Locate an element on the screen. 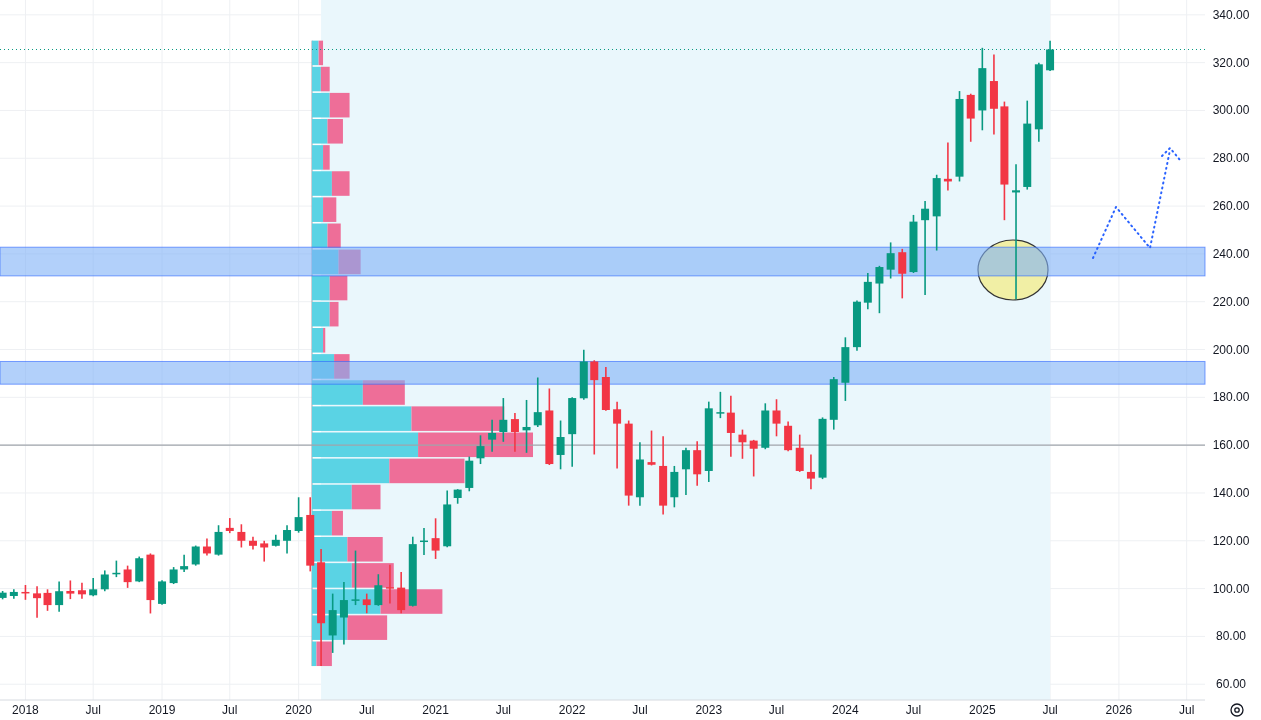 Image resolution: width=1261 pixels, height=720 pixels. x-tick-label: 2025 is located at coordinates (982, 710).